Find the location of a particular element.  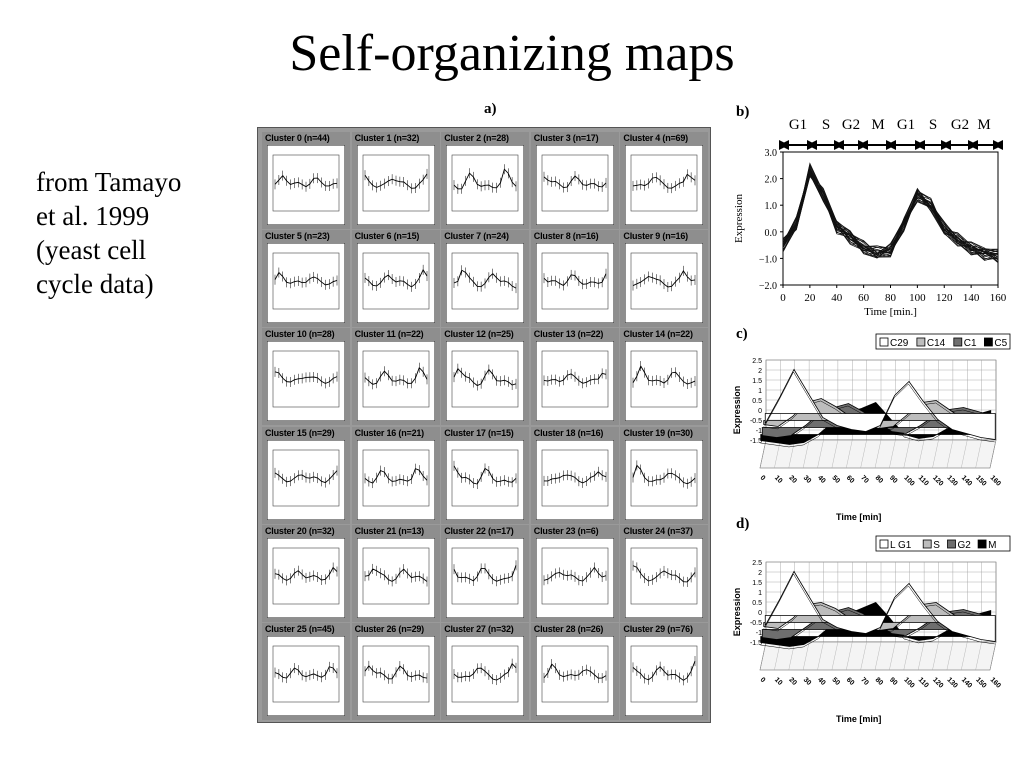

cluster-title: Cluster 25 (n=45) is located at coordinates (300, 629).